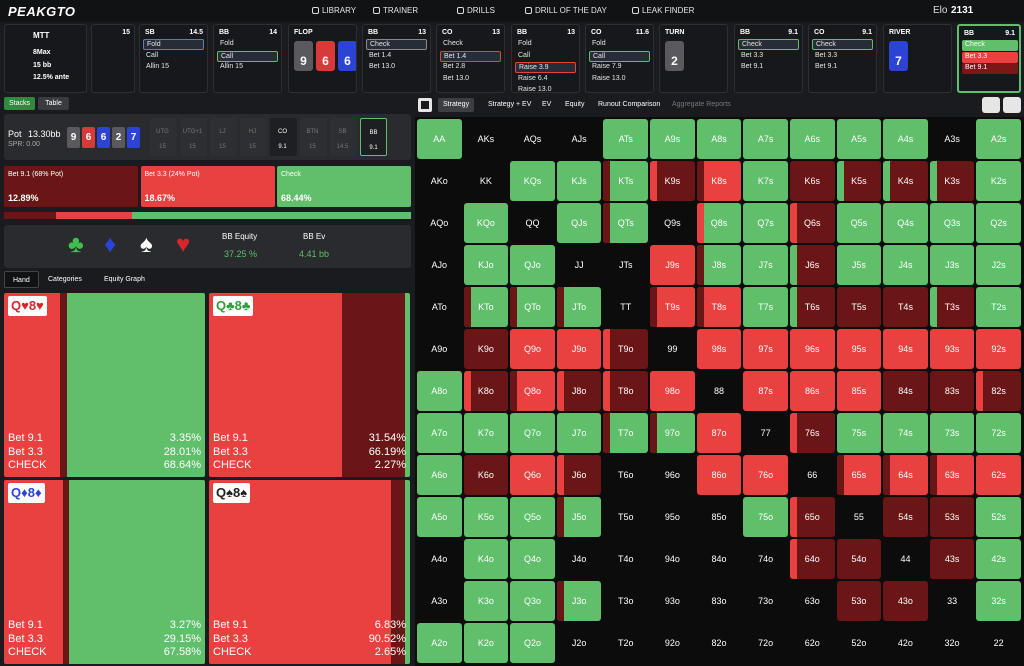 The height and width of the screenshot is (666, 1024). Describe the element at coordinates (21, 279) in the screenshot. I see `hand-tab: Hand` at that location.